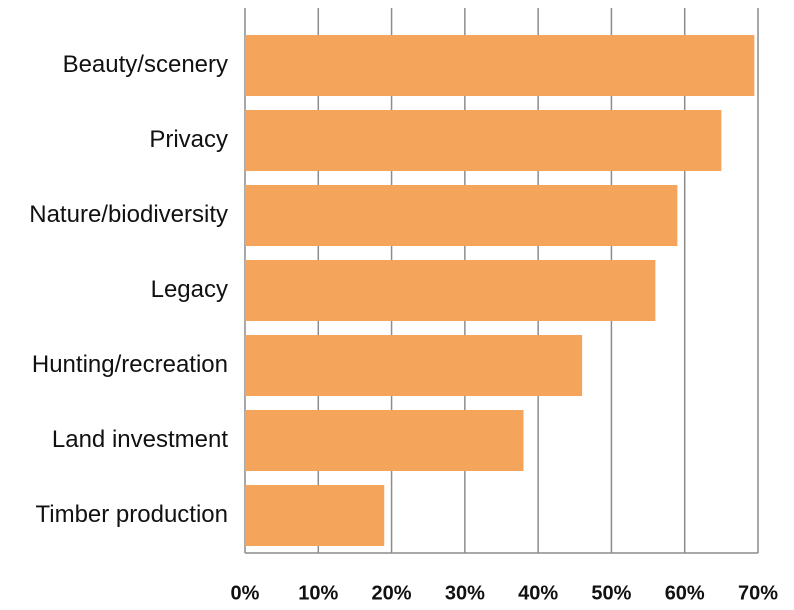 This screenshot has height=610, width=794. What do you see at coordinates (130, 364) in the screenshot?
I see `y-tick-label: Hunting/recreation` at bounding box center [130, 364].